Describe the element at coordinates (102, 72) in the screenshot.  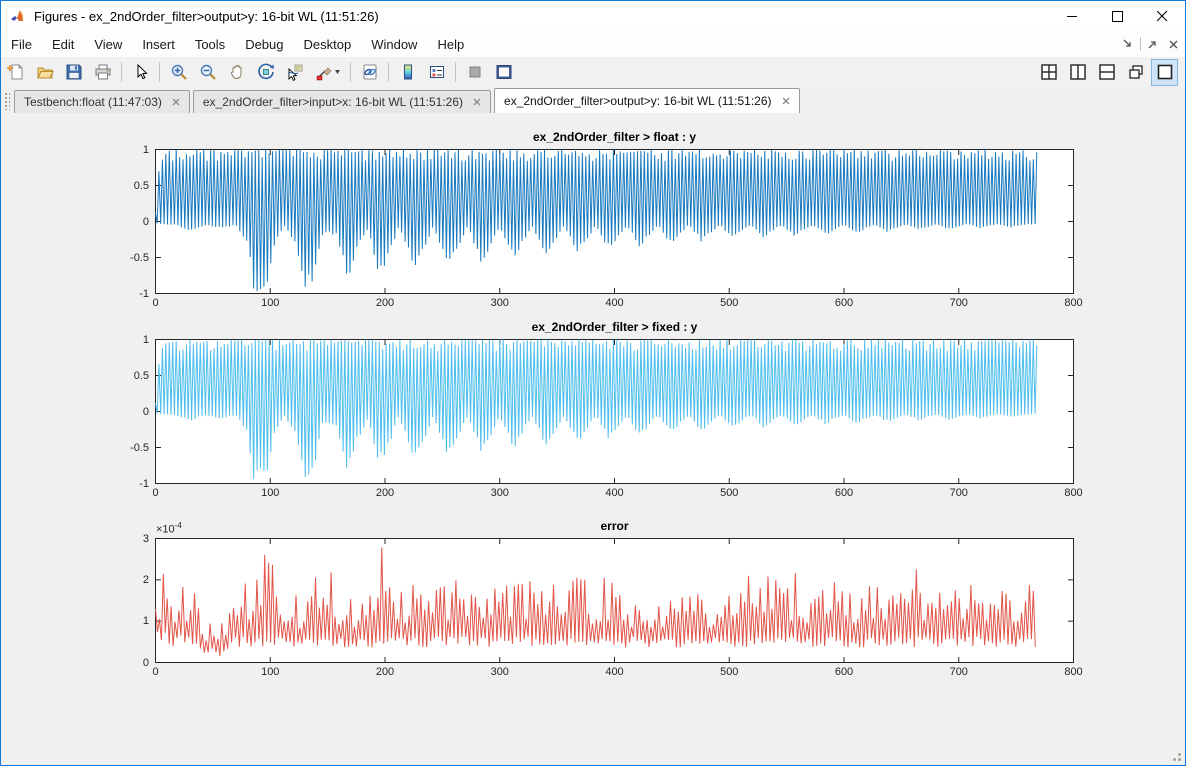
I see `print-icon` at that location.